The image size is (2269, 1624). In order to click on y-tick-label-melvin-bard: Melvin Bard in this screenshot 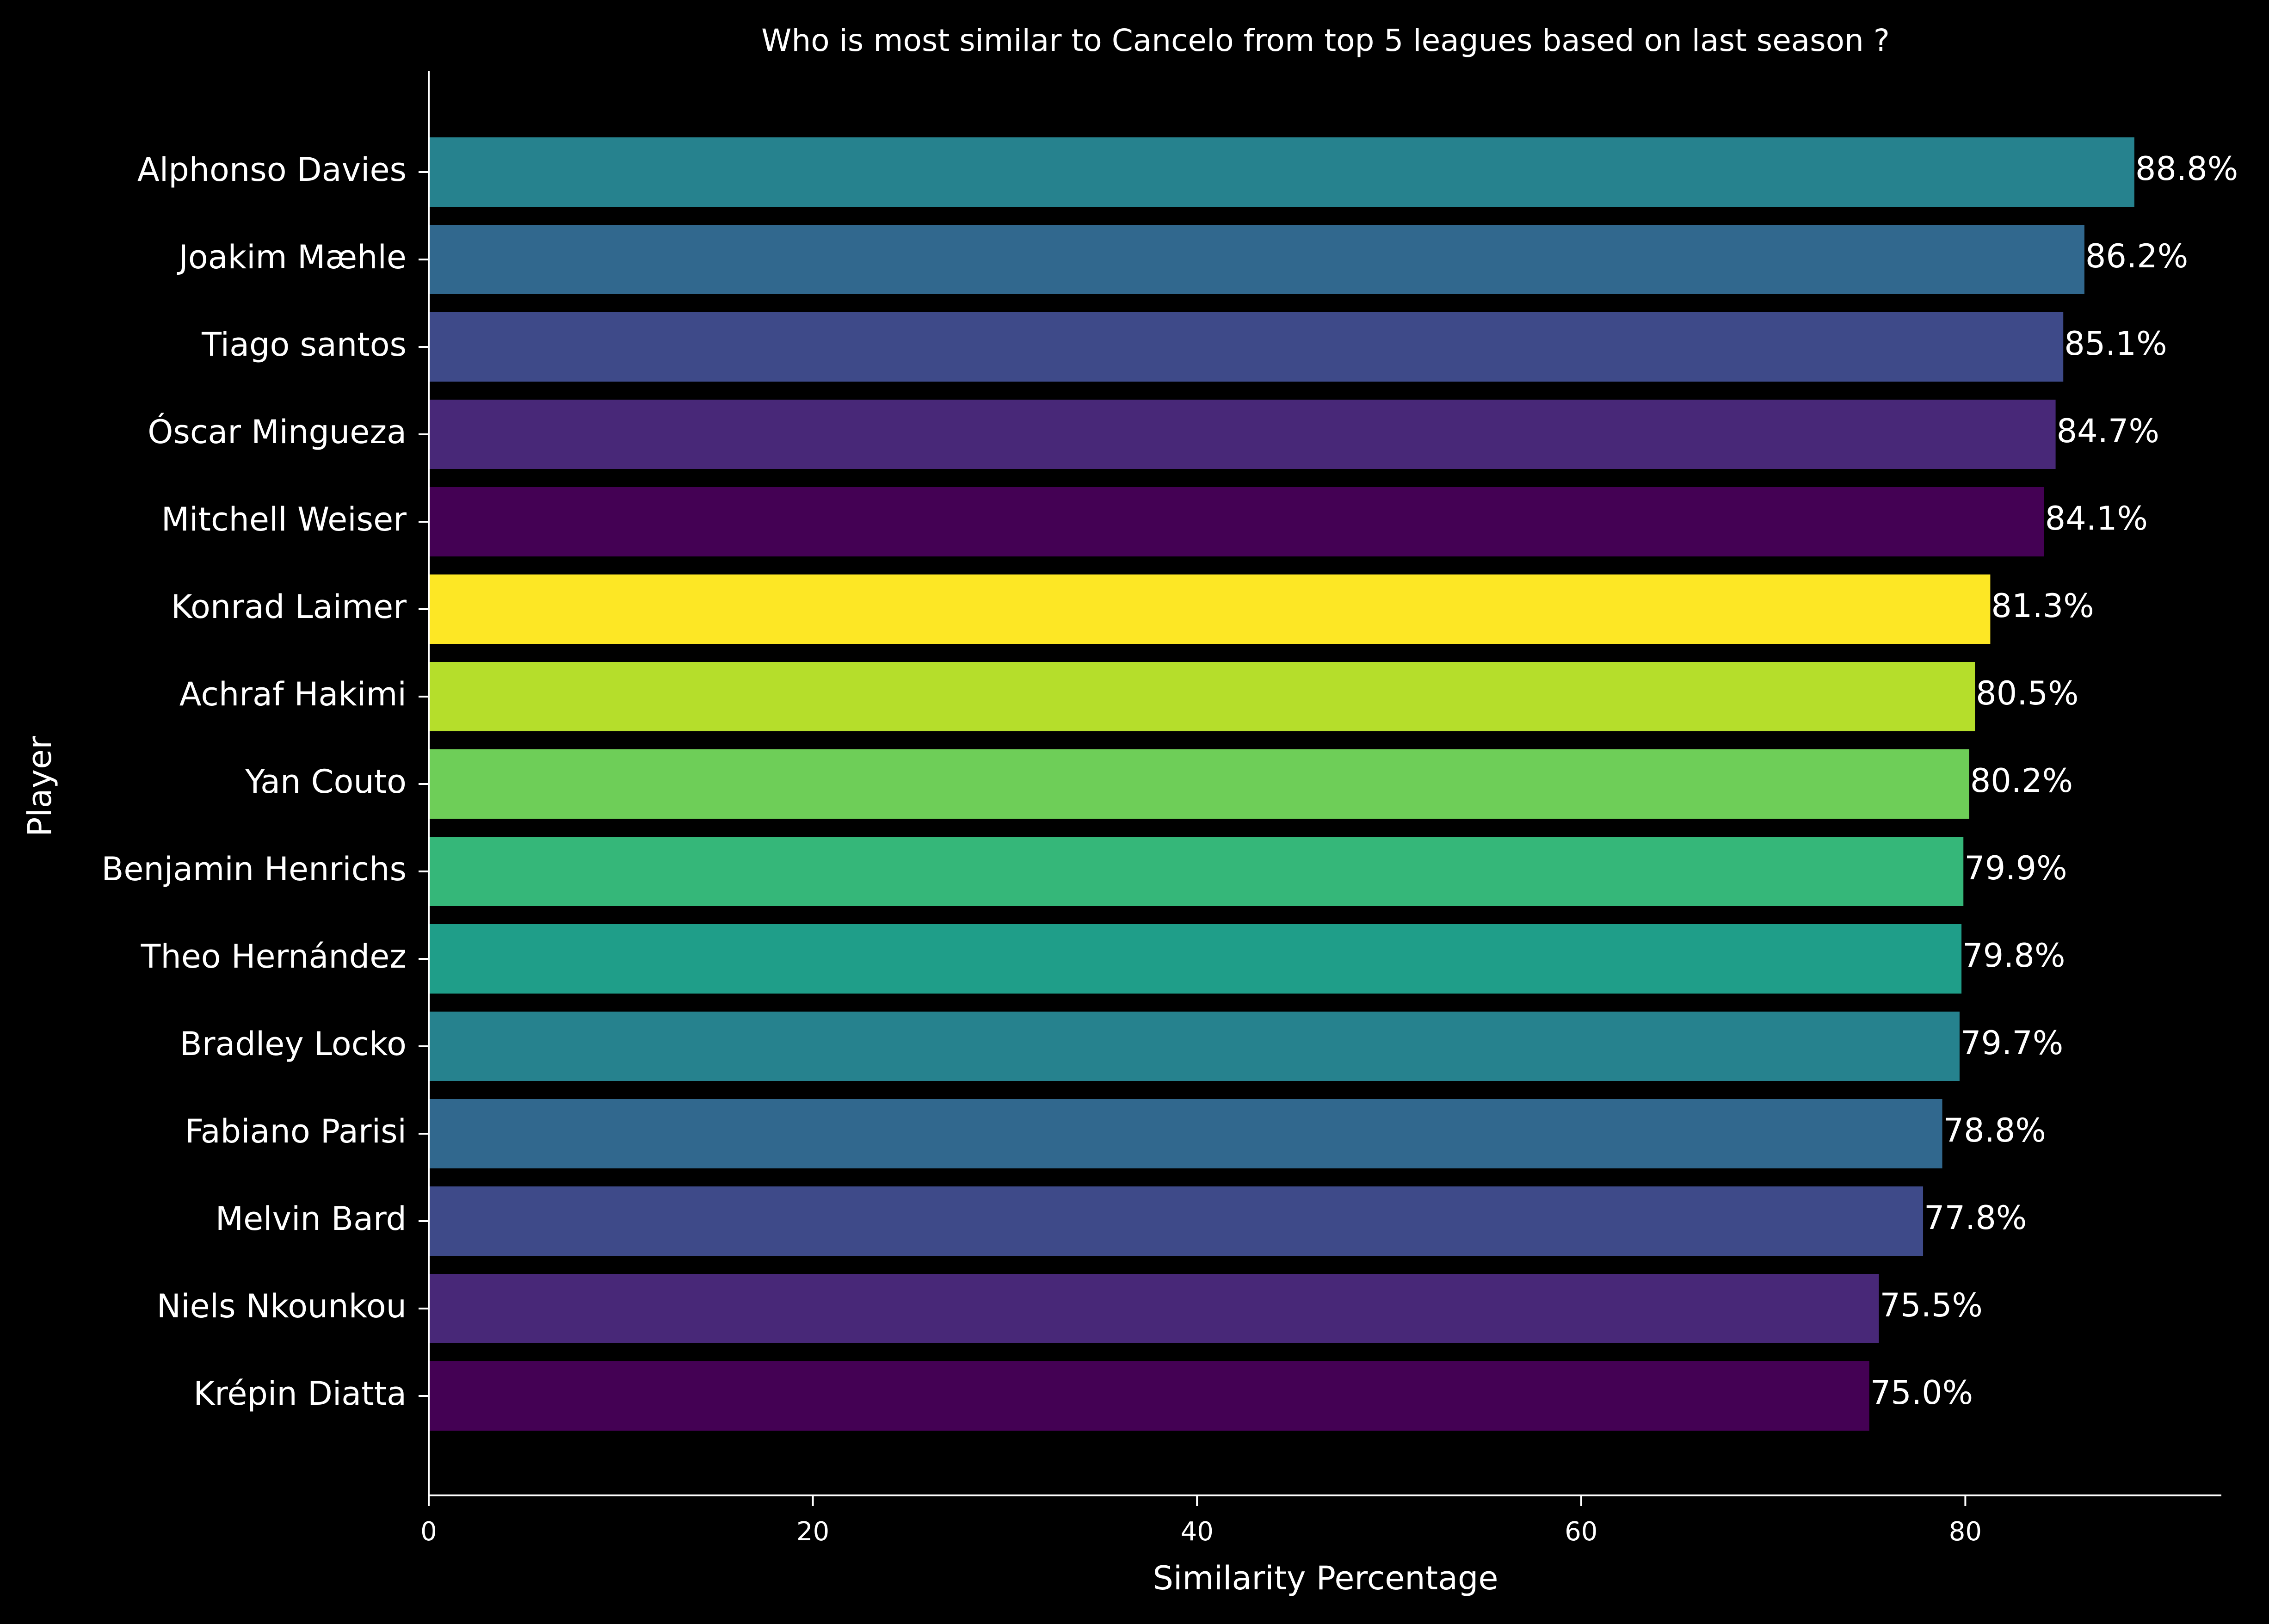, I will do `click(311, 1219)`.